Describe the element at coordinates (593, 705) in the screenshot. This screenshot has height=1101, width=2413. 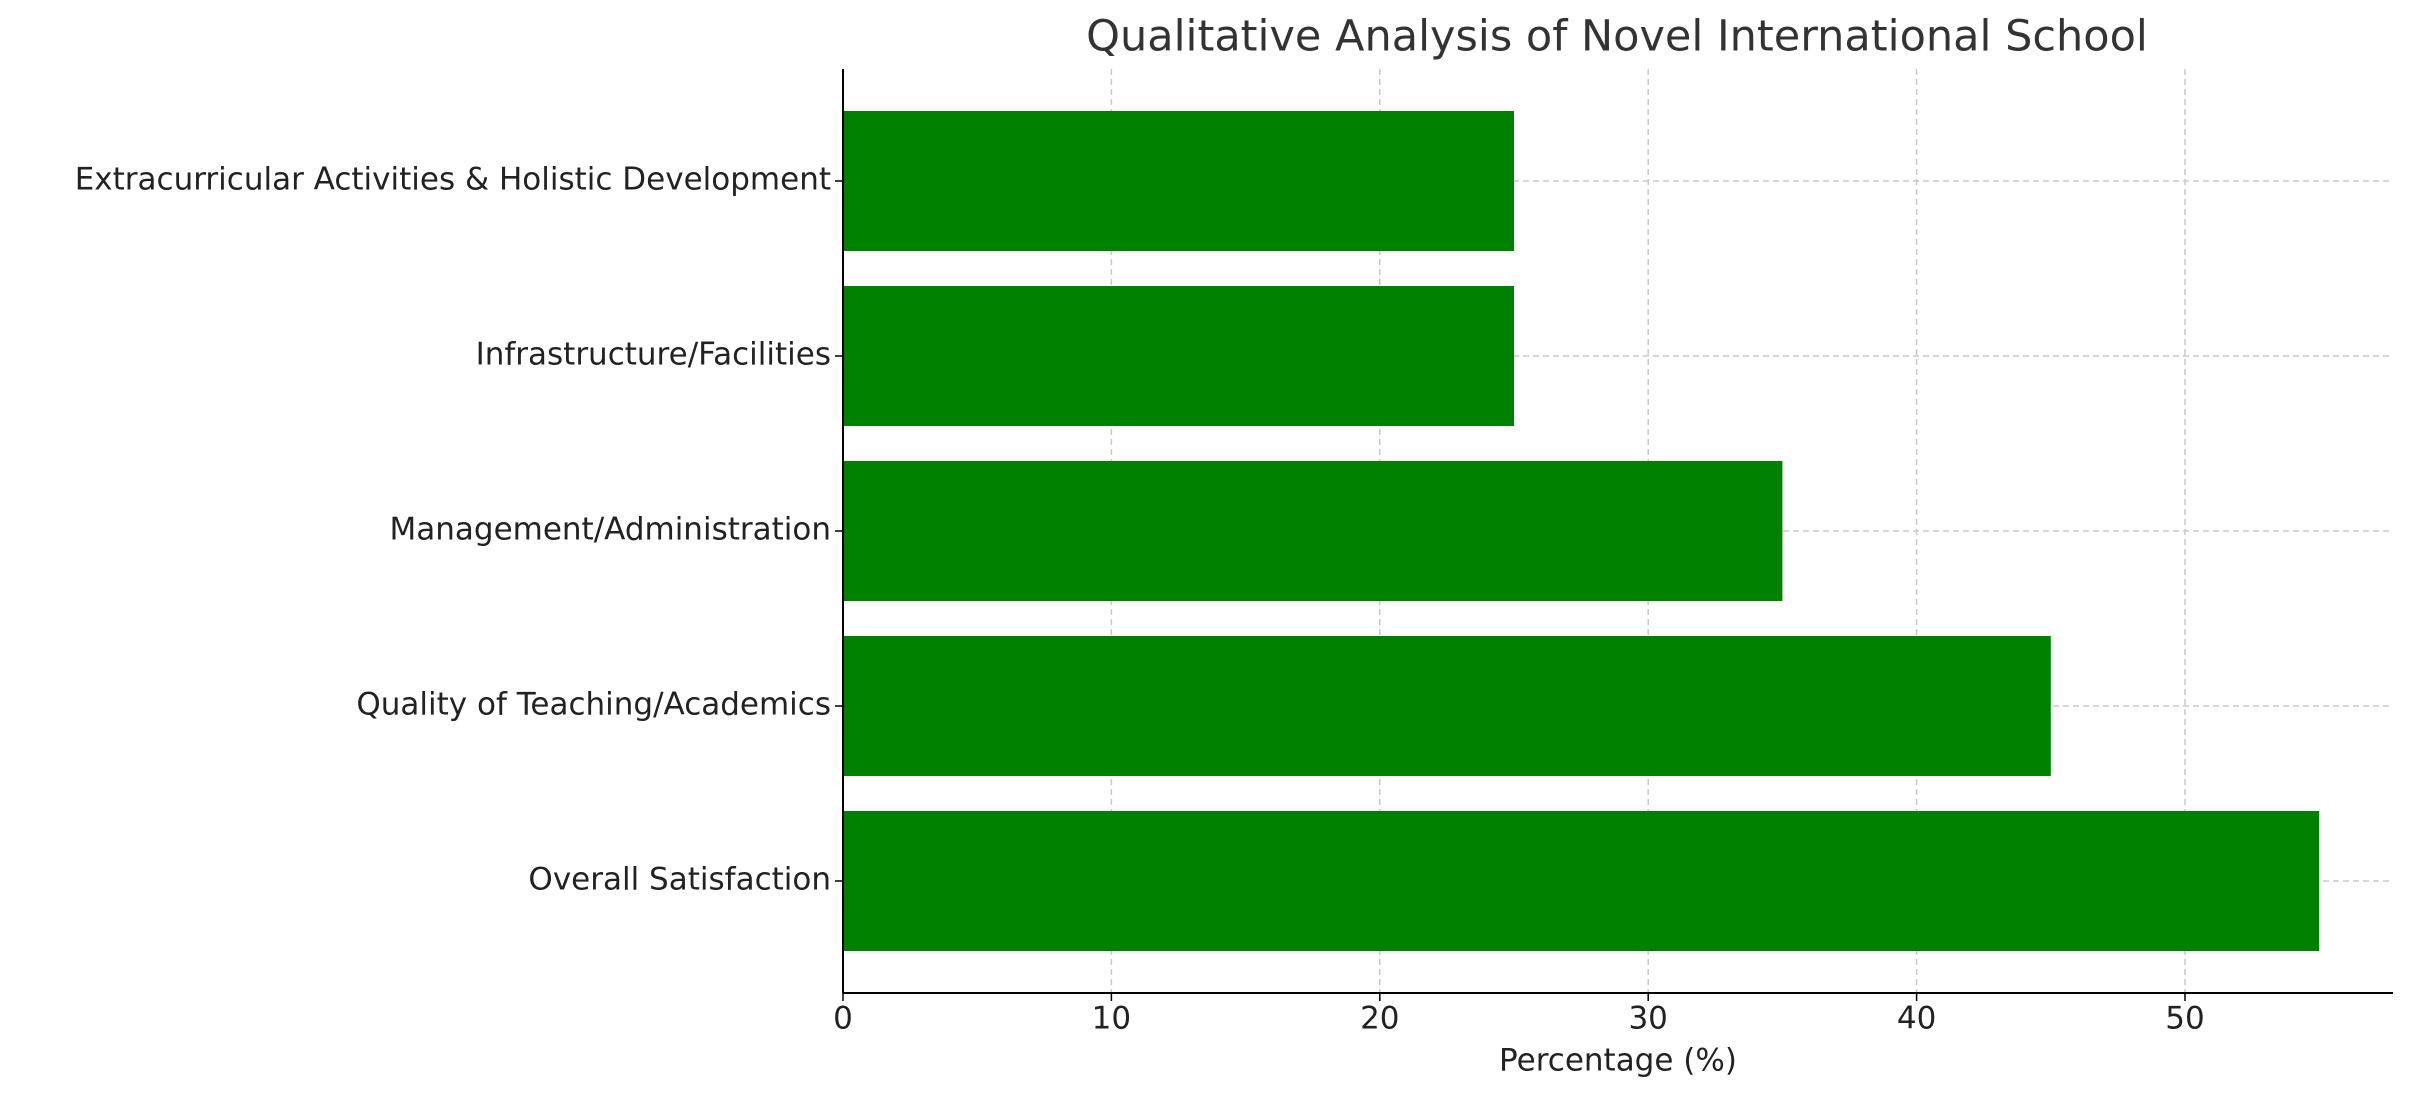
I see `y-tick-label: Quality of Teaching/Academics` at that location.